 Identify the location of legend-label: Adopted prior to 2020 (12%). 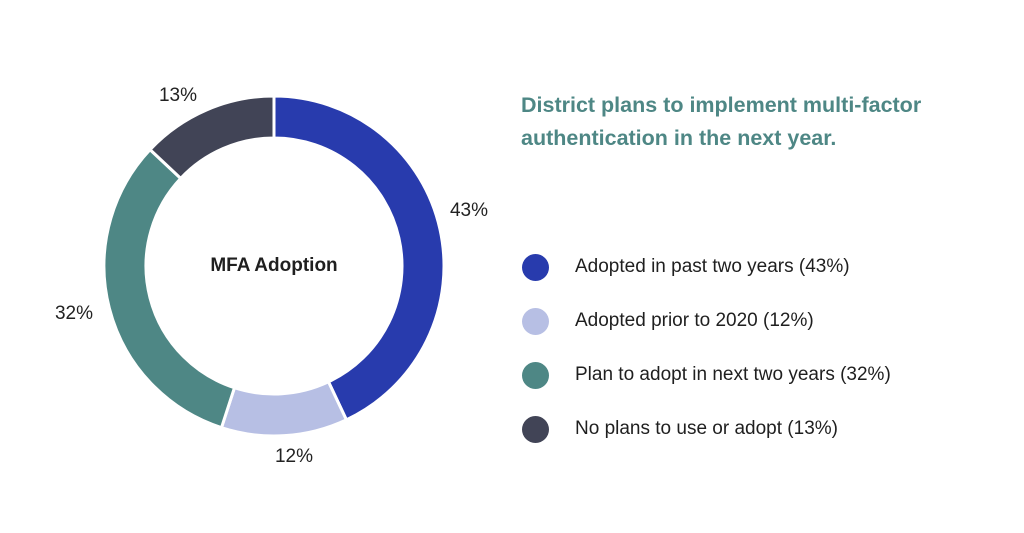
(694, 320).